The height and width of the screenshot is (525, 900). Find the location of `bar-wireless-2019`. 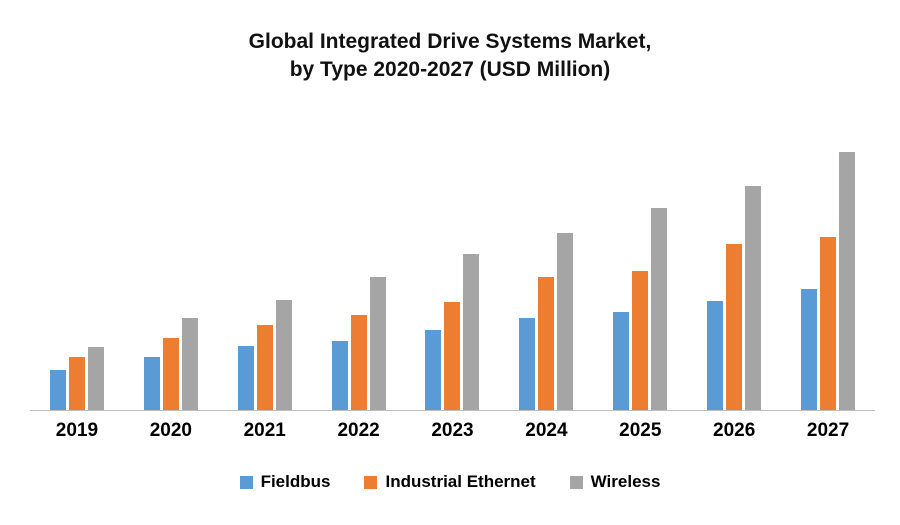

bar-wireless-2019 is located at coordinates (95, 378).